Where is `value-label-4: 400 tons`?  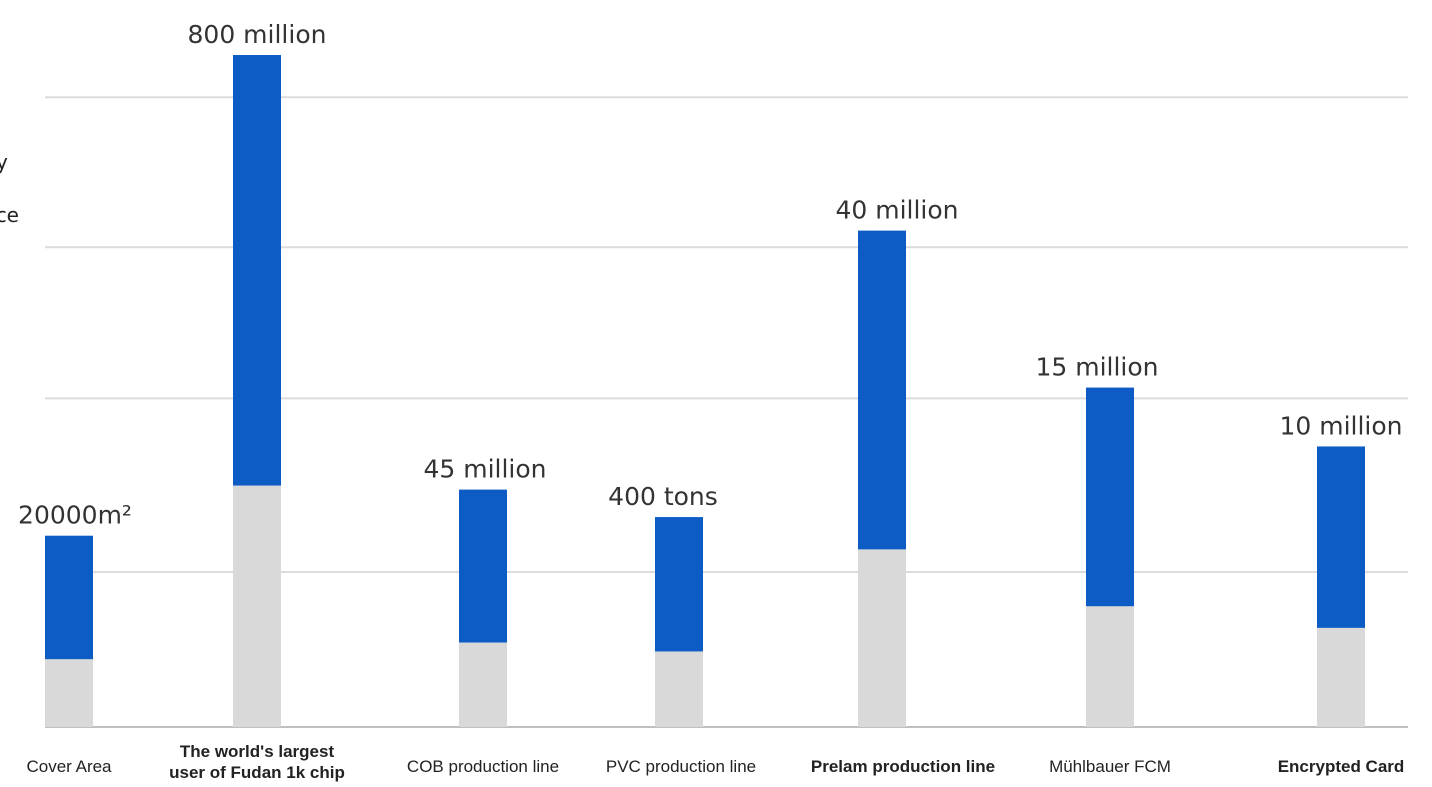 value-label-4: 400 tons is located at coordinates (663, 496).